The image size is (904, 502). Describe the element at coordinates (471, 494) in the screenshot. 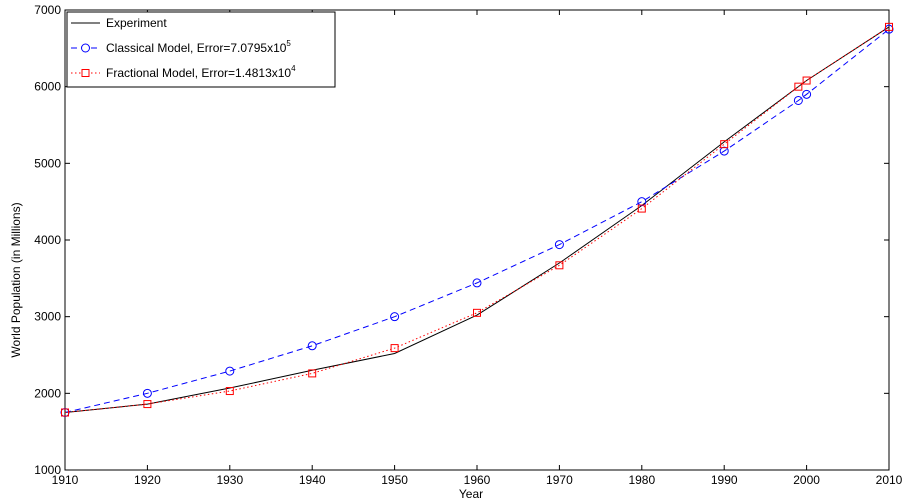

I see `x-axis-label: Year` at that location.